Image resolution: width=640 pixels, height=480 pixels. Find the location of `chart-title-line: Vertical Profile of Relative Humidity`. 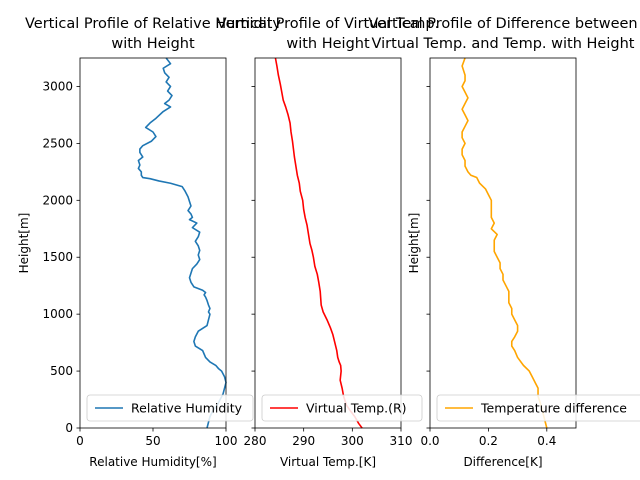

chart-title-line: Vertical Profile of Relative Humidity is located at coordinates (153, 24).